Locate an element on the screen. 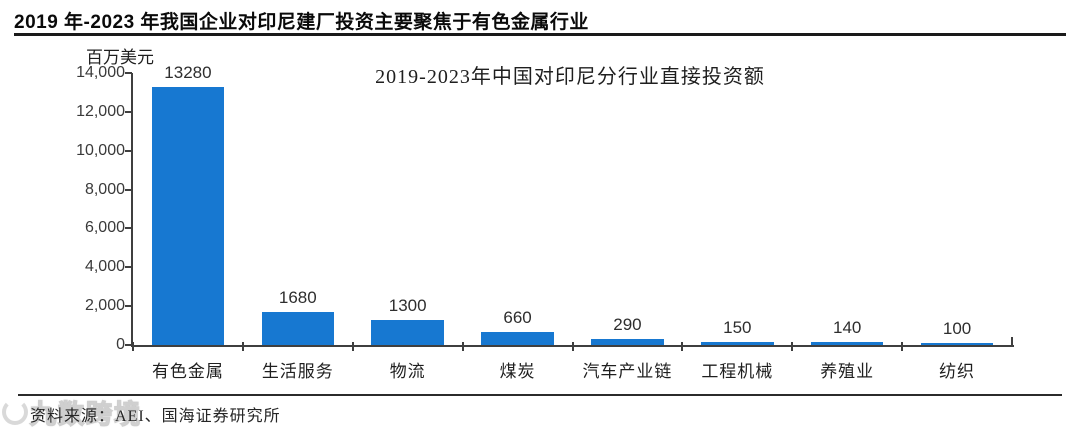 Image resolution: width=1080 pixels, height=435 pixels. bar-value-label: 150 is located at coordinates (737, 328).